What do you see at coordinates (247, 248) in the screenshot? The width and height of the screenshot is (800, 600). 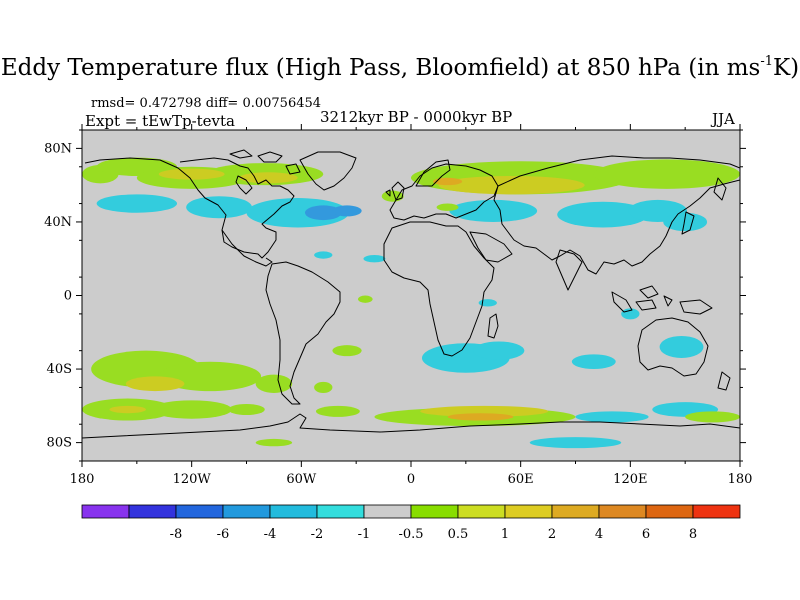 I see `coastline-central-america` at bounding box center [247, 248].